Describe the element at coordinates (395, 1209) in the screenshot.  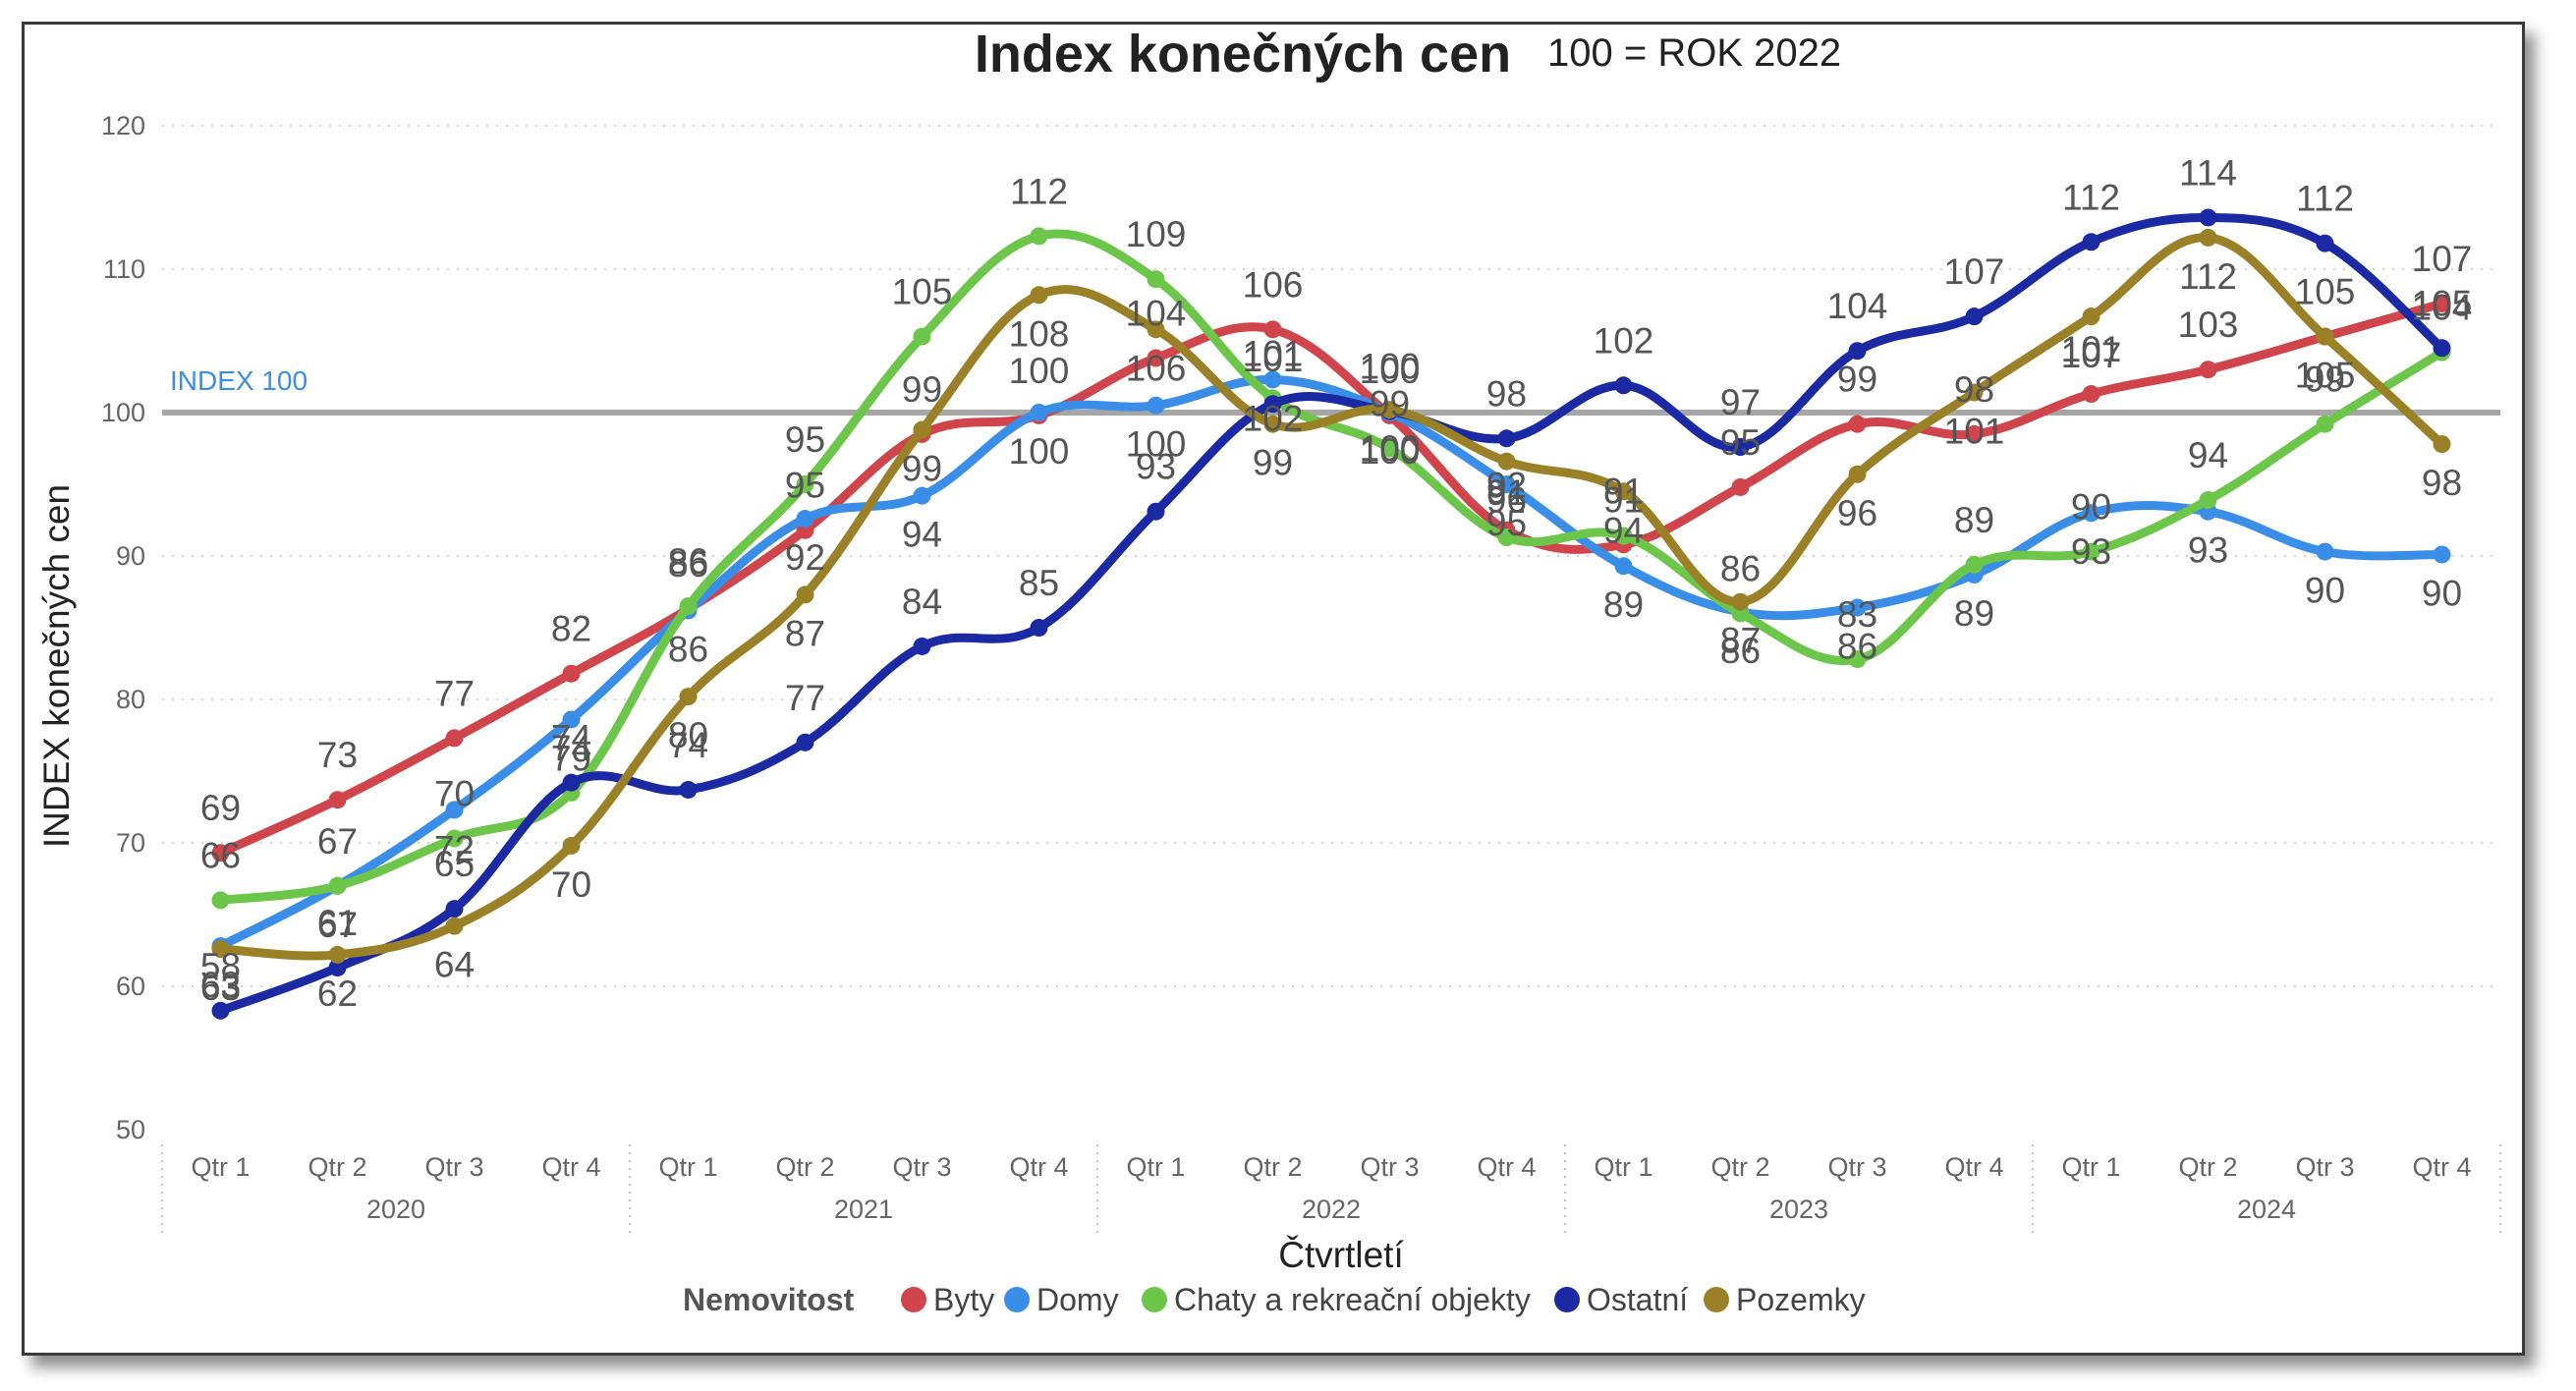
I see `x-year-label: 2020` at that location.